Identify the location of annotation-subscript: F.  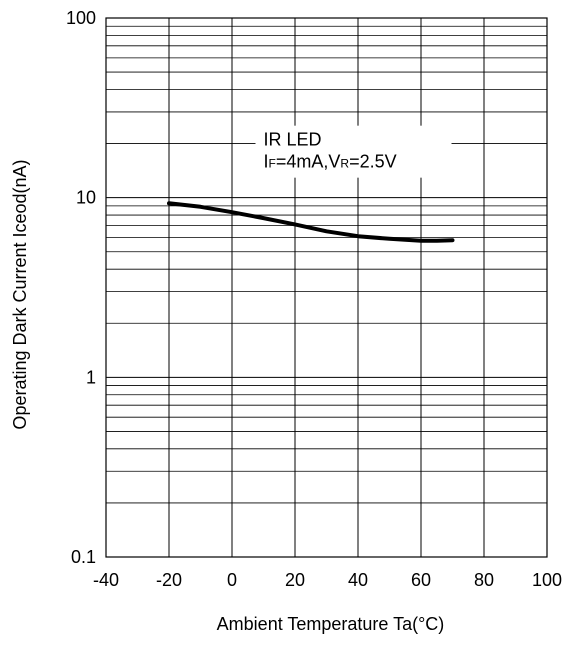
(272, 164).